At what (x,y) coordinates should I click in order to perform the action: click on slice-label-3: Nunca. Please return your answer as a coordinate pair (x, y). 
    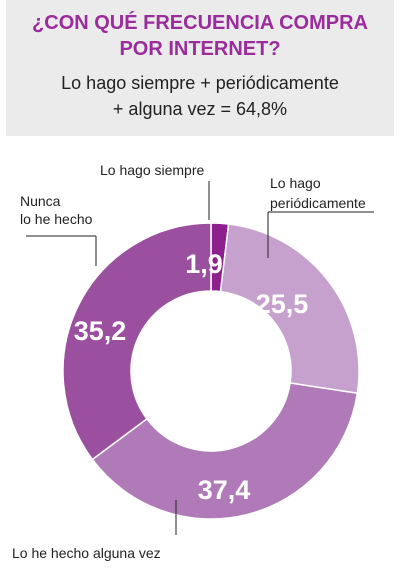
    Looking at the image, I should click on (40, 201).